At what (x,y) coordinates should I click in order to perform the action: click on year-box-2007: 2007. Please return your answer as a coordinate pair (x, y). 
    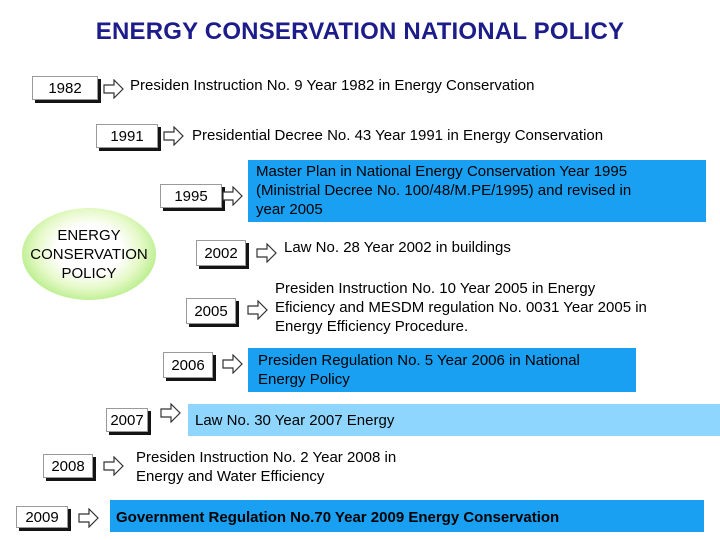
    Looking at the image, I should click on (127, 420).